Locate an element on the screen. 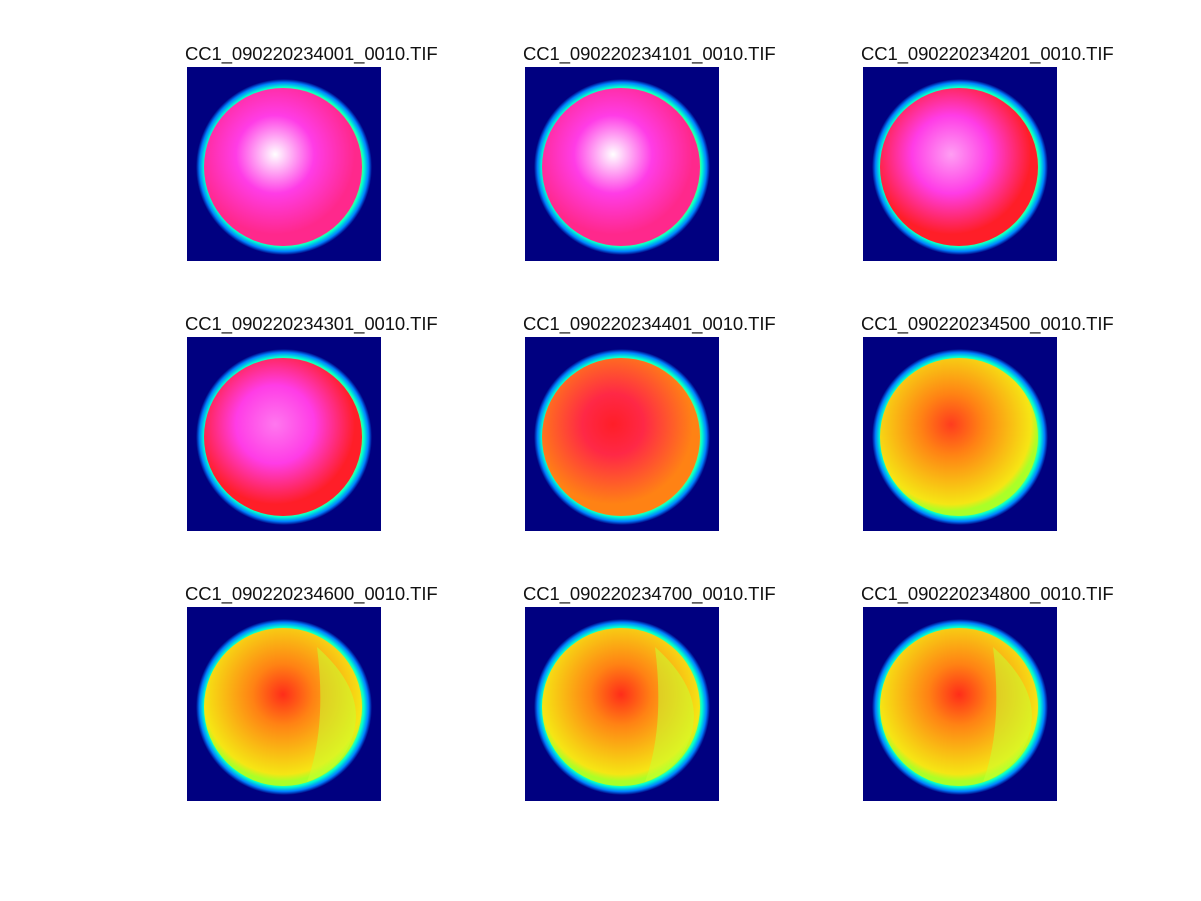 The width and height of the screenshot is (1201, 901). panel-title: CC1_090220234101_0010.TIF is located at coordinates (649, 53).